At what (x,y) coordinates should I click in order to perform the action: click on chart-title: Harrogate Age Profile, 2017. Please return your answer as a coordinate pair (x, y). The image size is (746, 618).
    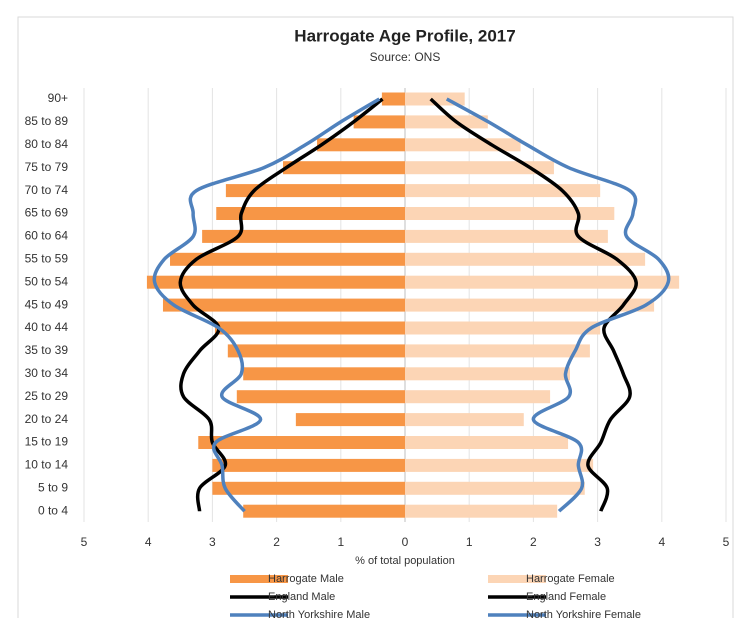
    Looking at the image, I should click on (404, 35).